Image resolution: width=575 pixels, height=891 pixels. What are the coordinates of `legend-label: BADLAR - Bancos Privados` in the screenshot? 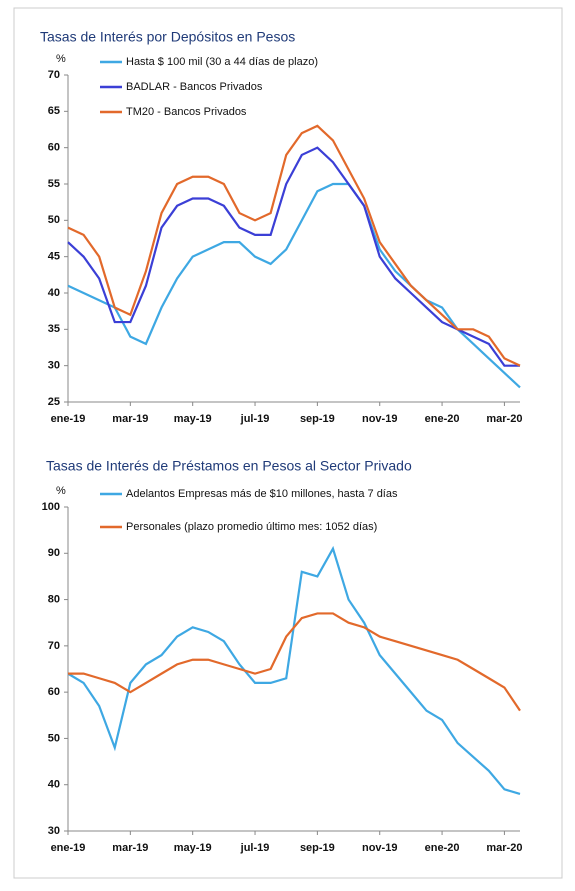 It's located at (194, 87).